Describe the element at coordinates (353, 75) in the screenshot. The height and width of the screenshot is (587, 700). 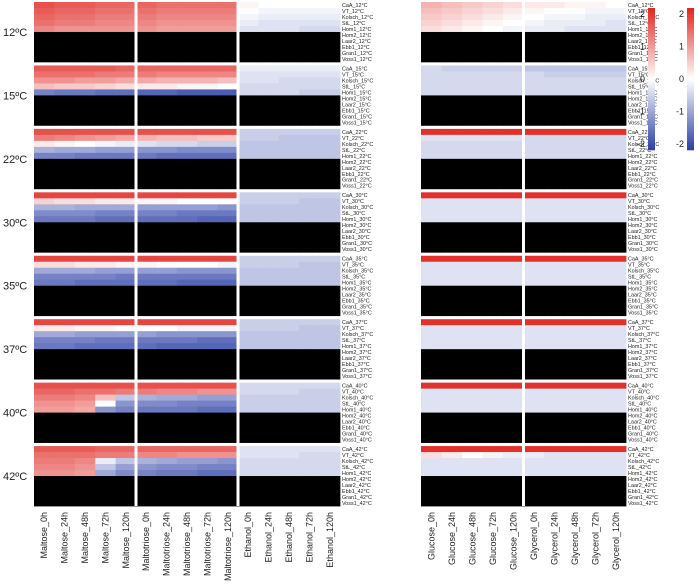
I see `row-label: VT_15°C` at that location.